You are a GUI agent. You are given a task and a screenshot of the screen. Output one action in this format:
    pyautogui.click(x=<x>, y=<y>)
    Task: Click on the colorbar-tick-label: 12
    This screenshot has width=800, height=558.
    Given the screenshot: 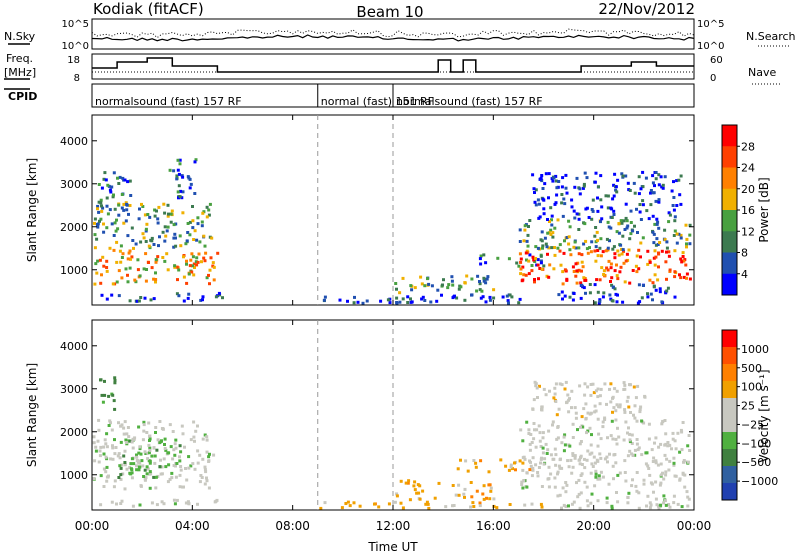 What is the action you would take?
    pyautogui.click(x=748, y=231)
    